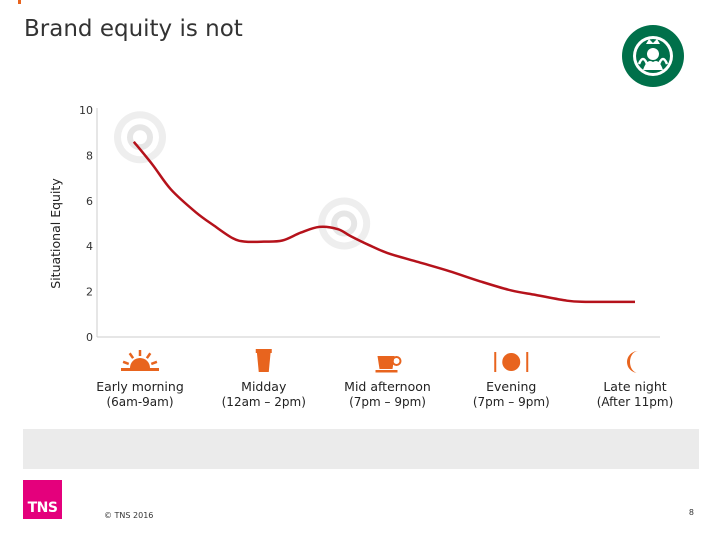 This screenshot has width=720, height=540. Describe the element at coordinates (387, 386) in the screenshot. I see `category-label: Mid afternoon` at that location.